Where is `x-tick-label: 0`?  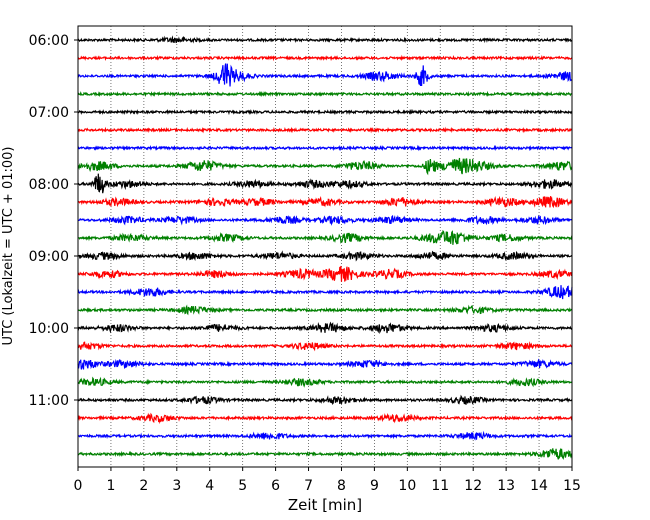
x-tick-label: 0 is located at coordinates (78, 486).